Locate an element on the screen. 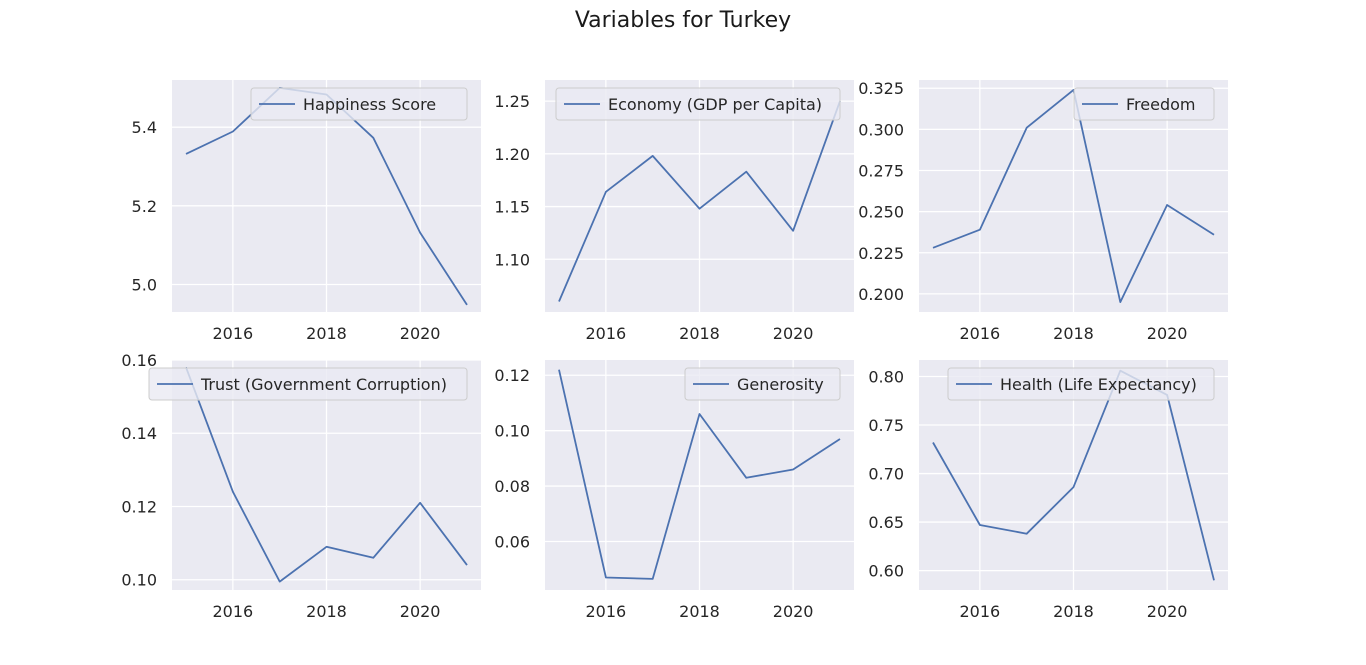 The height and width of the screenshot is (665, 1366). subplot-1: 5.0 5.2 5.4 2016 2018 2020 Happiness Score is located at coordinates (306, 211).